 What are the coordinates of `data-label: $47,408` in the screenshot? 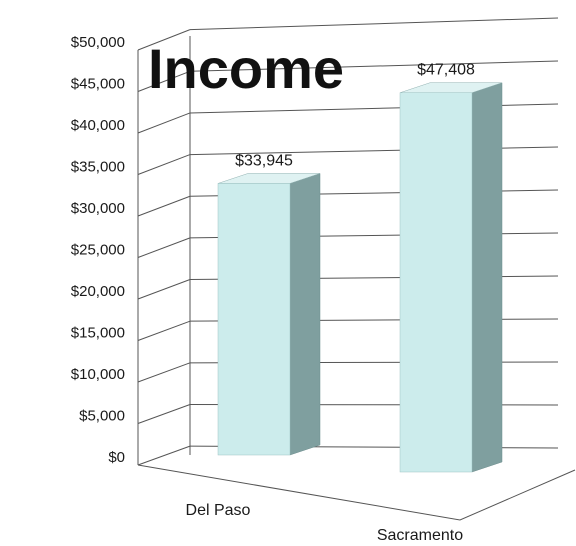 It's located at (446, 70).